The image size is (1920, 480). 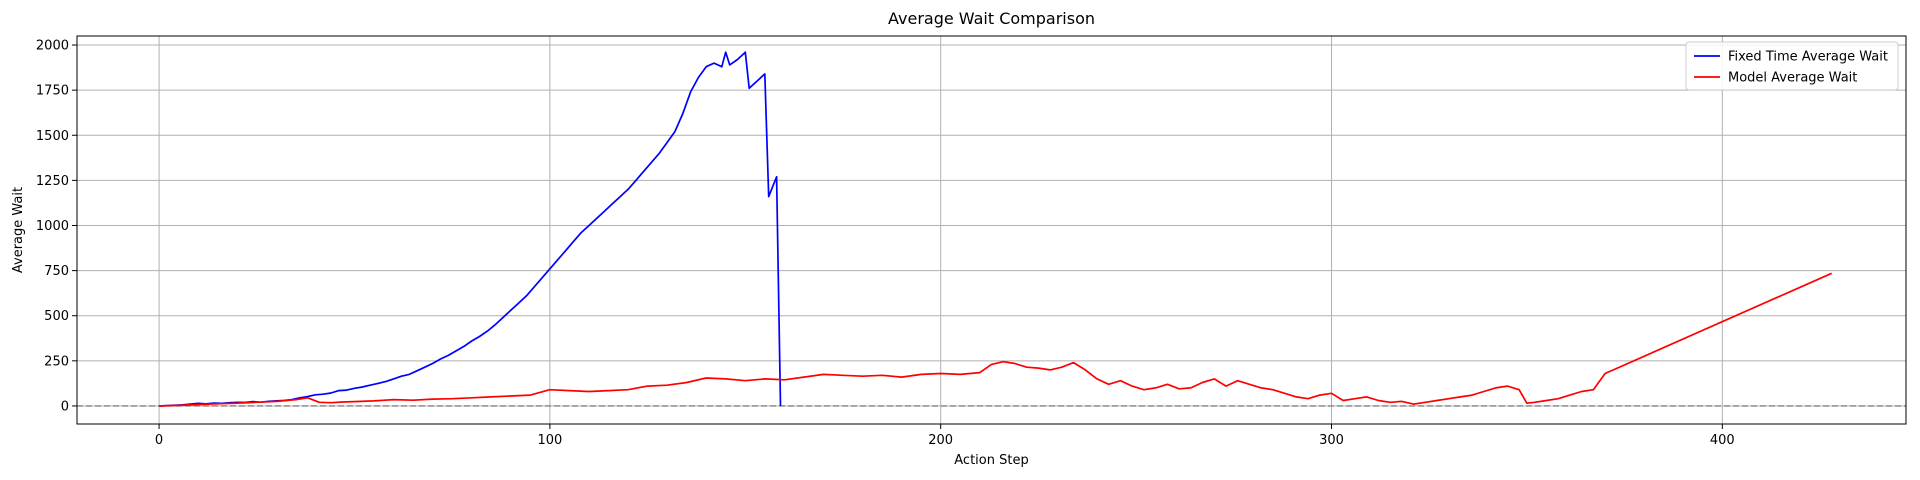 What do you see at coordinates (549, 440) in the screenshot?
I see `x-tick-label: 100` at bounding box center [549, 440].